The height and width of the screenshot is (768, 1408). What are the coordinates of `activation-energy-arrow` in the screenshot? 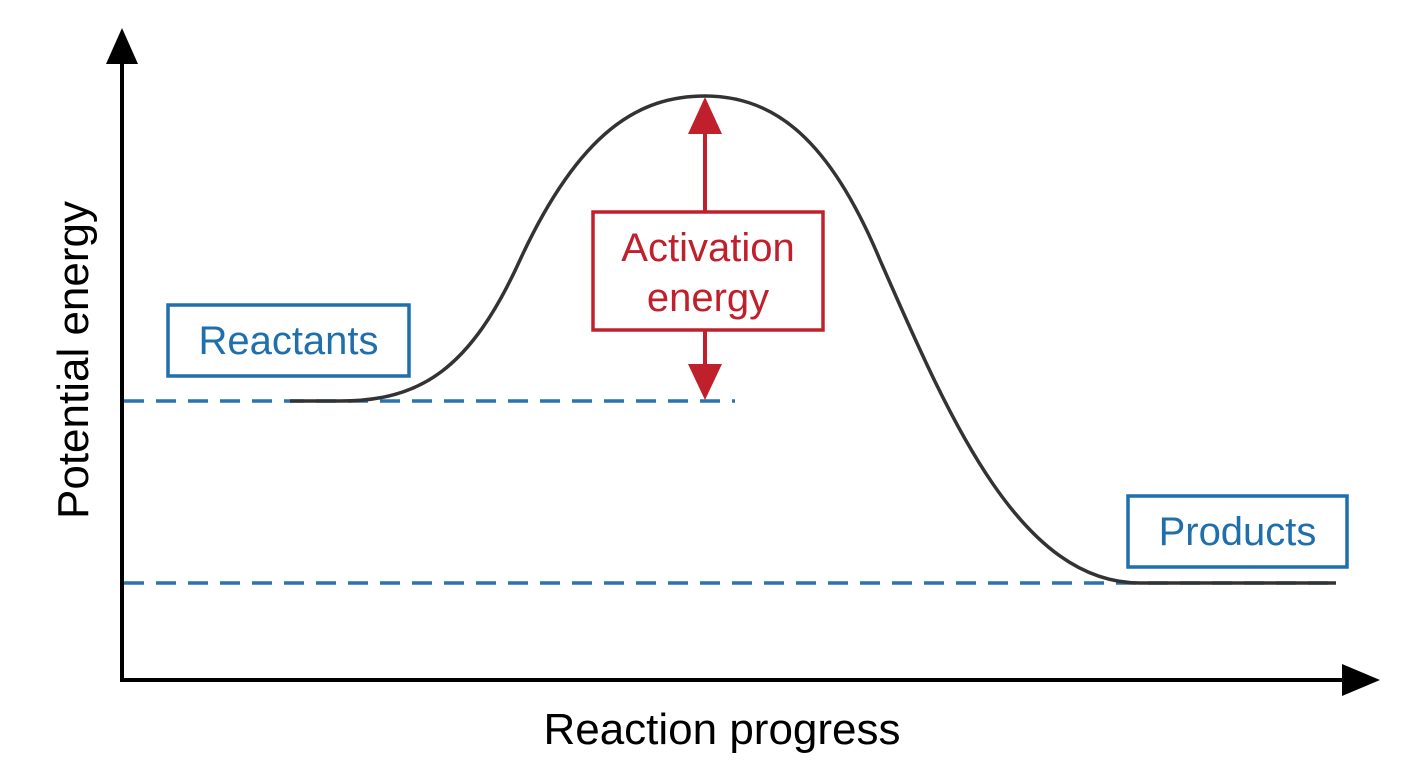 It's located at (705, 248).